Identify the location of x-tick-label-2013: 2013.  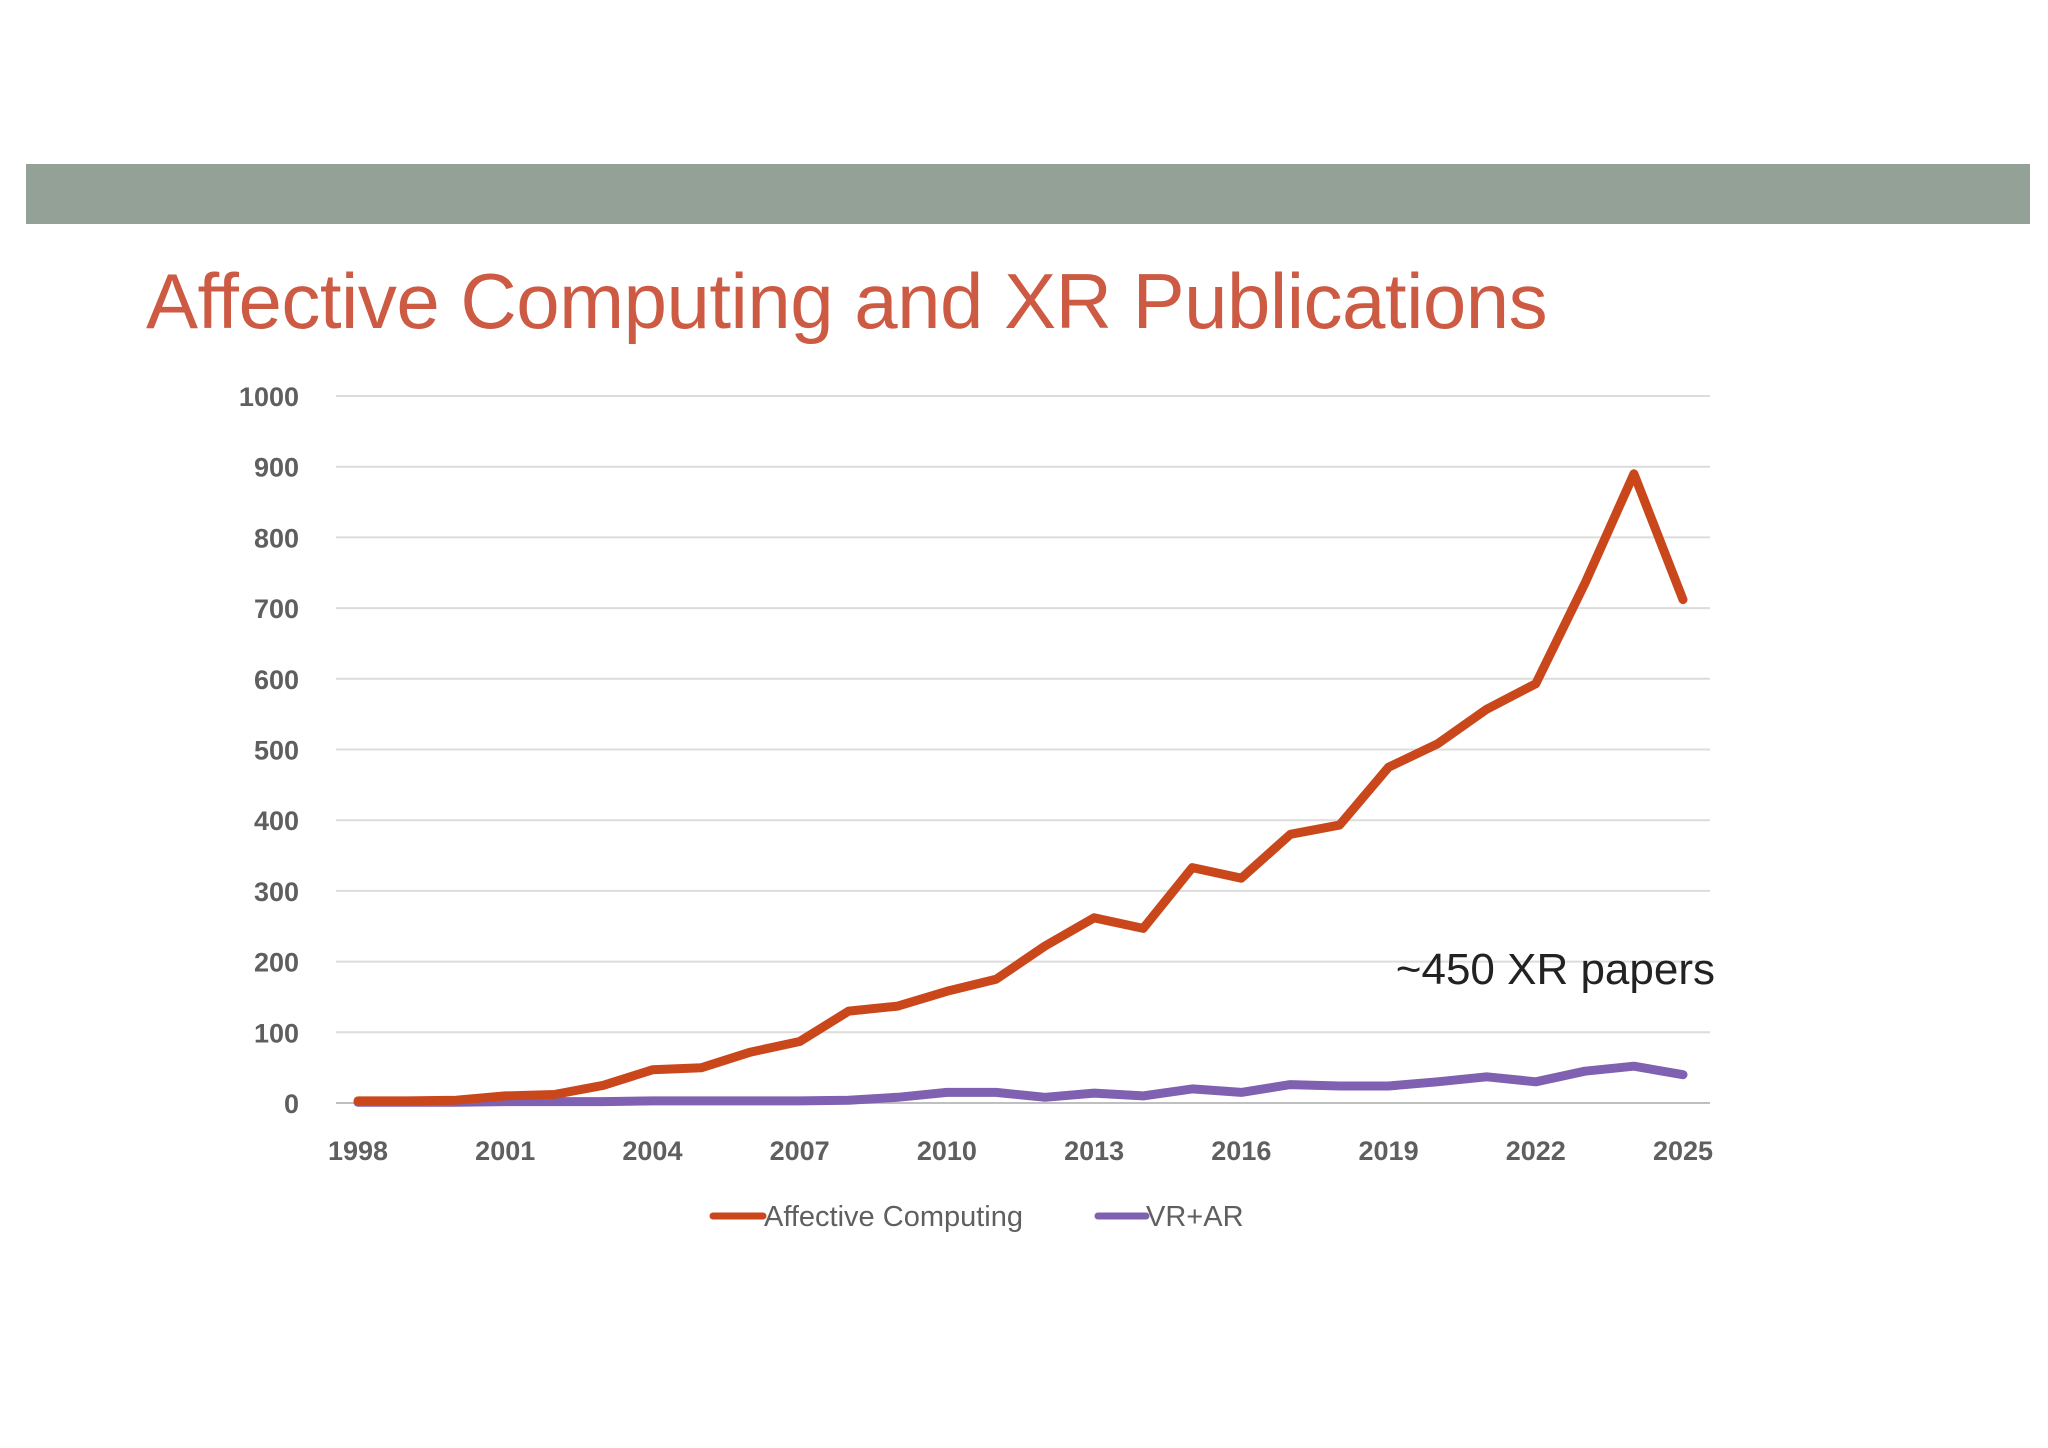
(1094, 1151).